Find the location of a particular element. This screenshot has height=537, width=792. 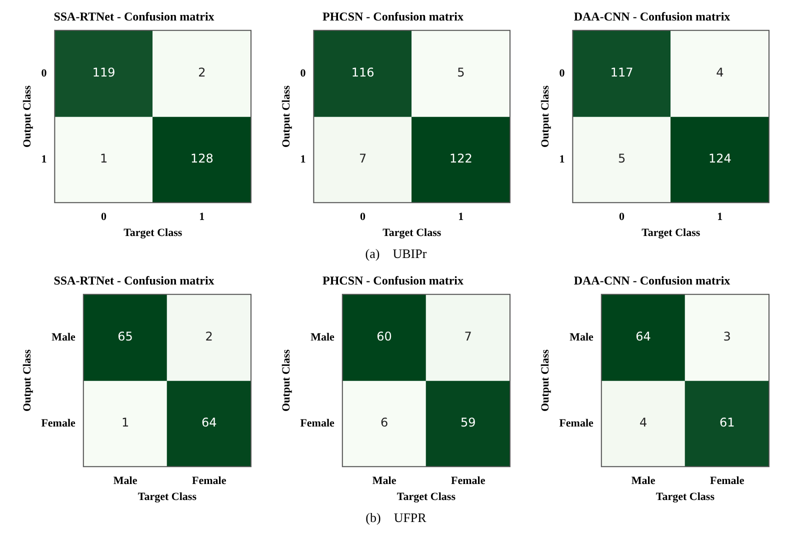

data-label: 65 is located at coordinates (125, 337).